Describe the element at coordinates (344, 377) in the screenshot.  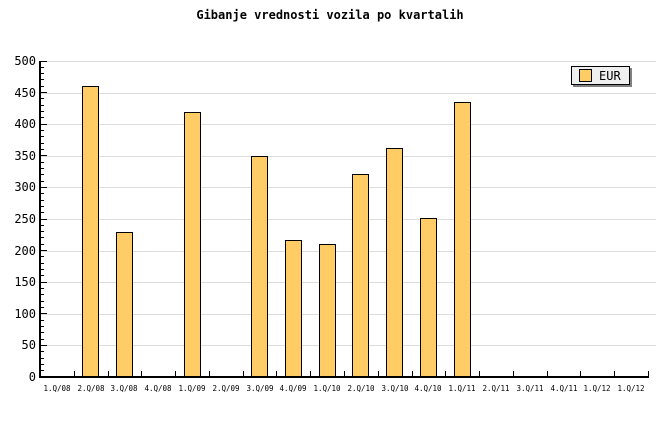
I see `x-axis-line` at that location.